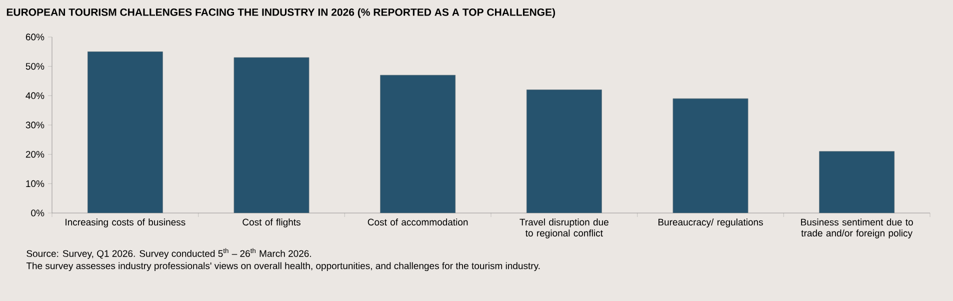 The height and width of the screenshot is (301, 953). Describe the element at coordinates (35, 66) in the screenshot. I see `y-tick-label: 50%` at that location.